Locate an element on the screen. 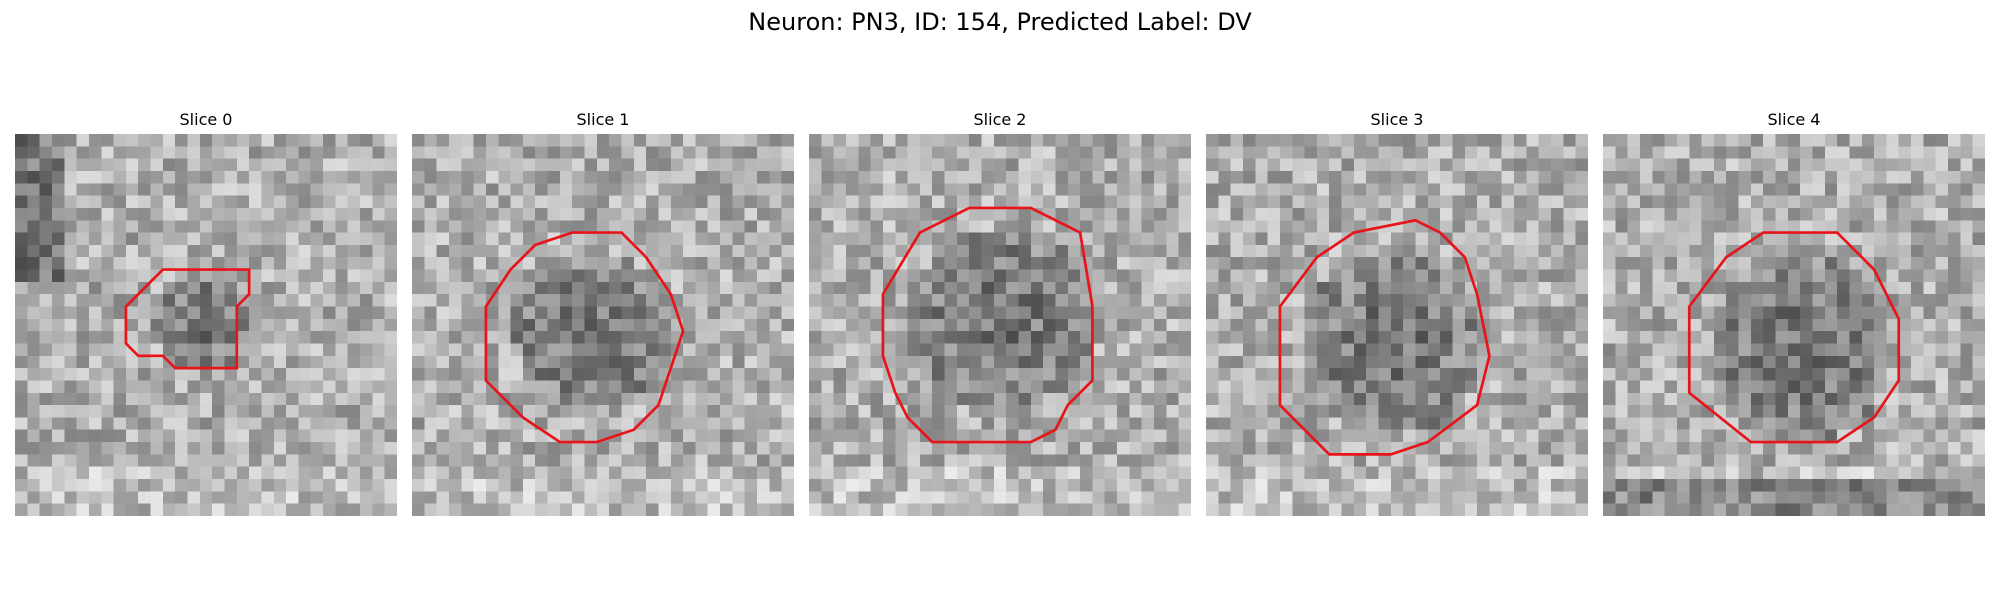 The height and width of the screenshot is (600, 2000). slice-panel-0: Slice 0 is located at coordinates (206, 313).